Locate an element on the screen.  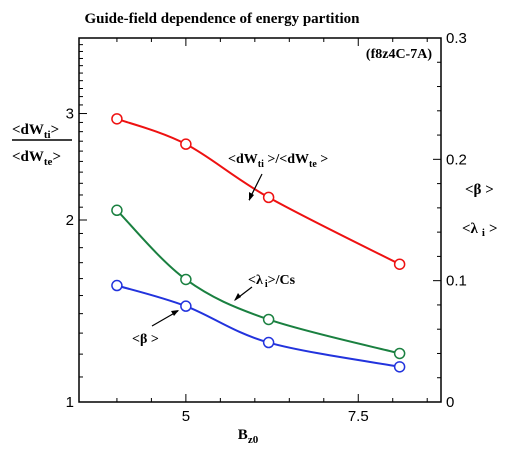
right-y-tick-label: 0.2 is located at coordinates (456, 159).